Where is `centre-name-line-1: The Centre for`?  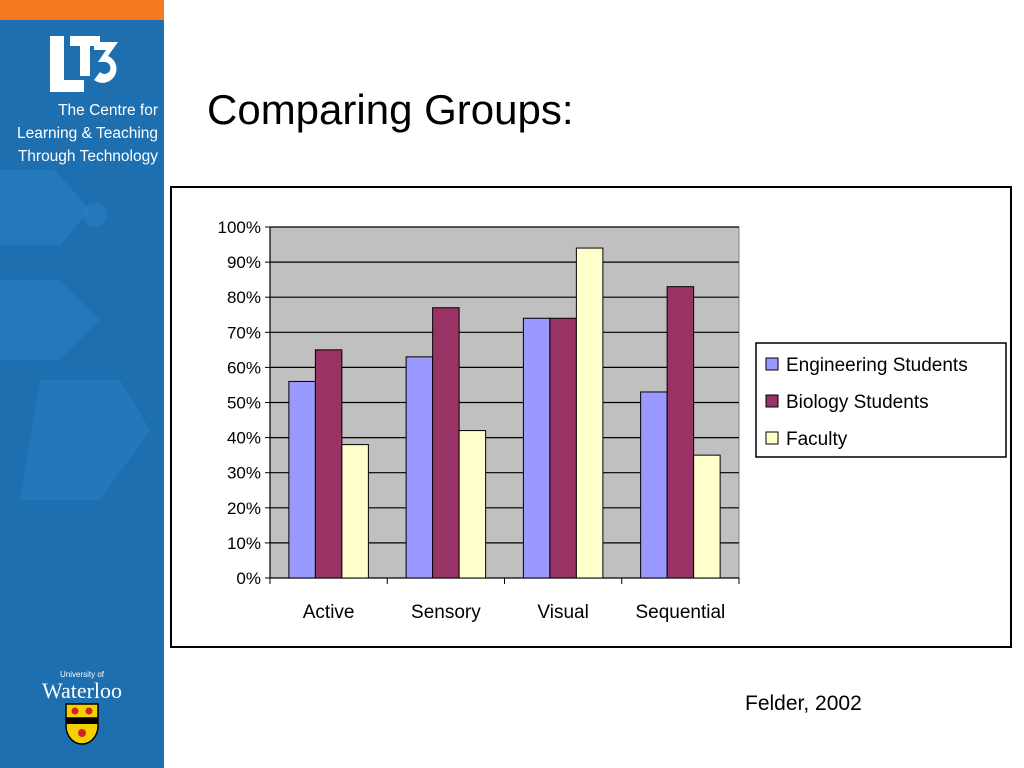 centre-name-line-1: The Centre for is located at coordinates (108, 110).